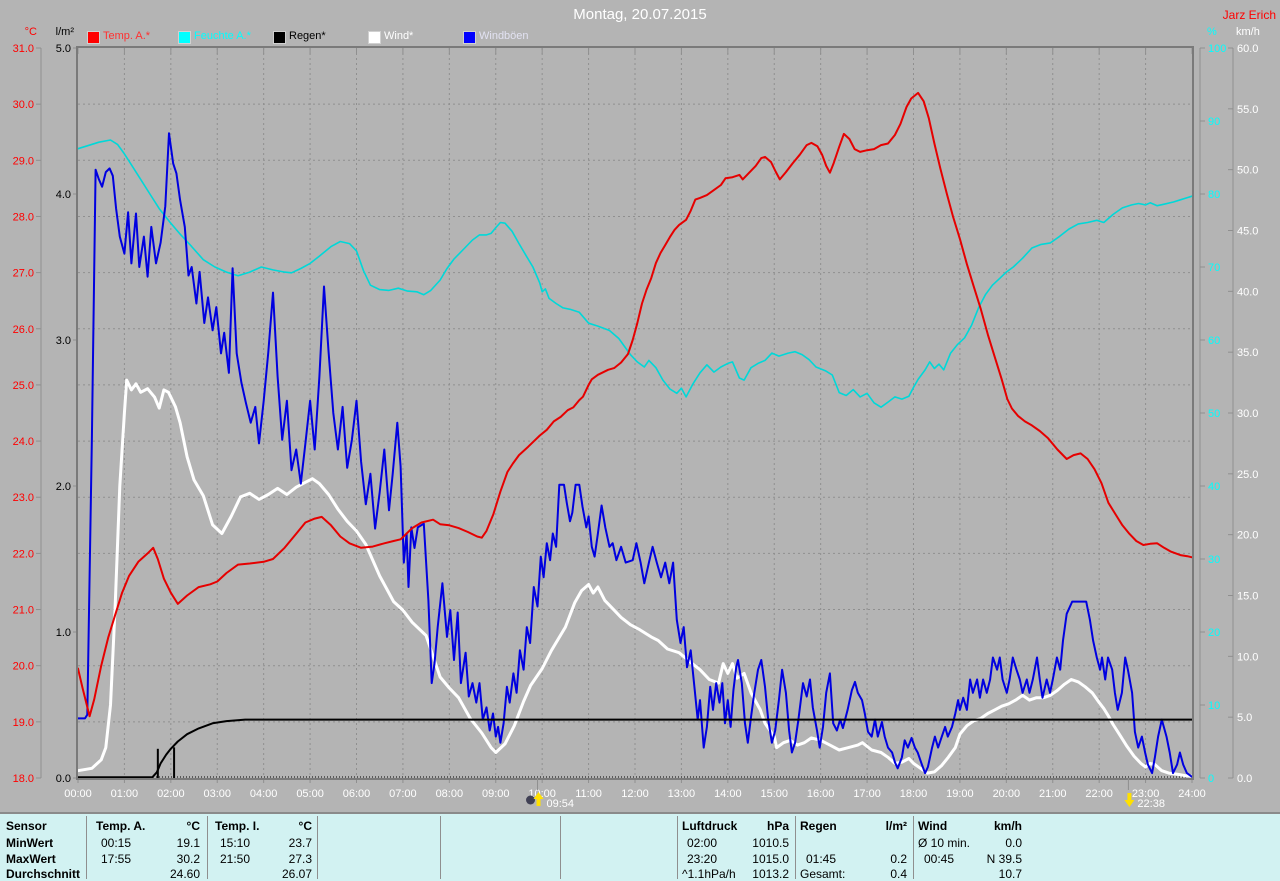 This screenshot has width=1280, height=881. Describe the element at coordinates (770, 874) in the screenshot. I see `panel-cell-value: 1013.2` at that location.